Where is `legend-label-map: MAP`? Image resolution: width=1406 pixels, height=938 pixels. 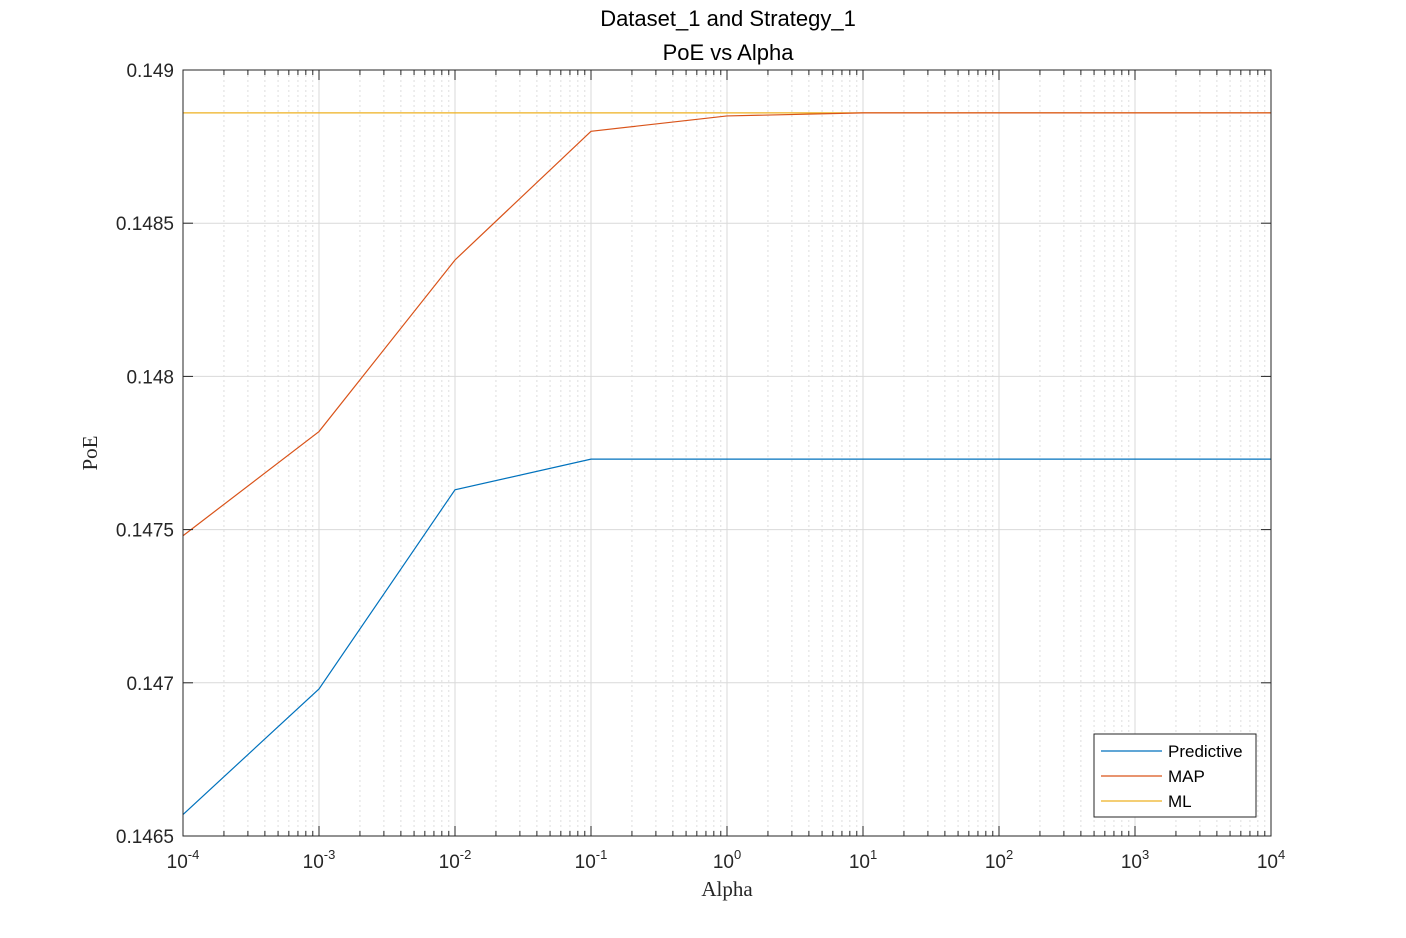 legend-label-map: MAP is located at coordinates (1186, 776).